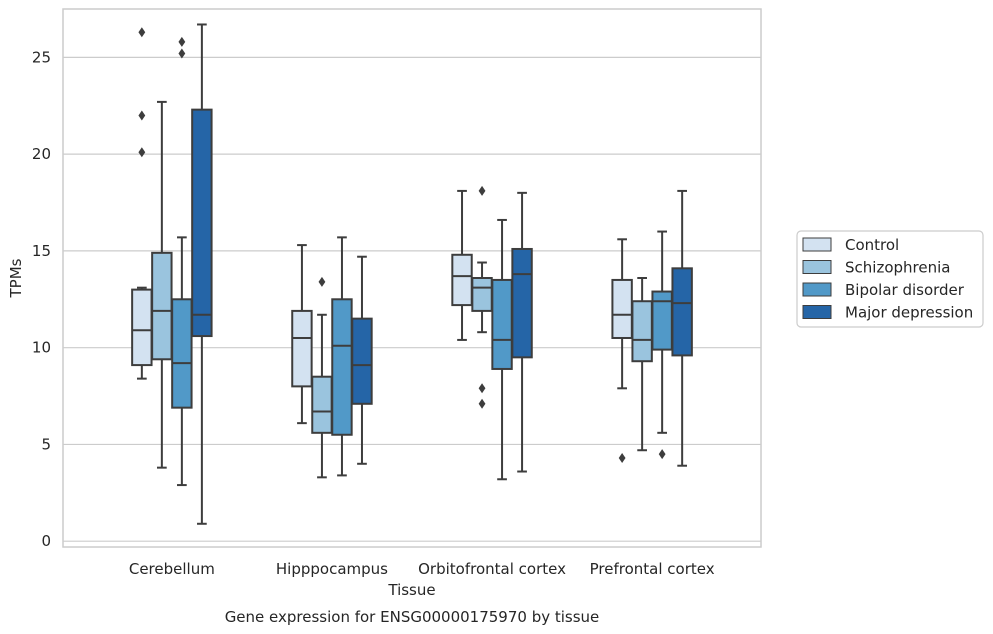 The height and width of the screenshot is (634, 993). I want to click on y-tick-label: 5, so click(46, 444).